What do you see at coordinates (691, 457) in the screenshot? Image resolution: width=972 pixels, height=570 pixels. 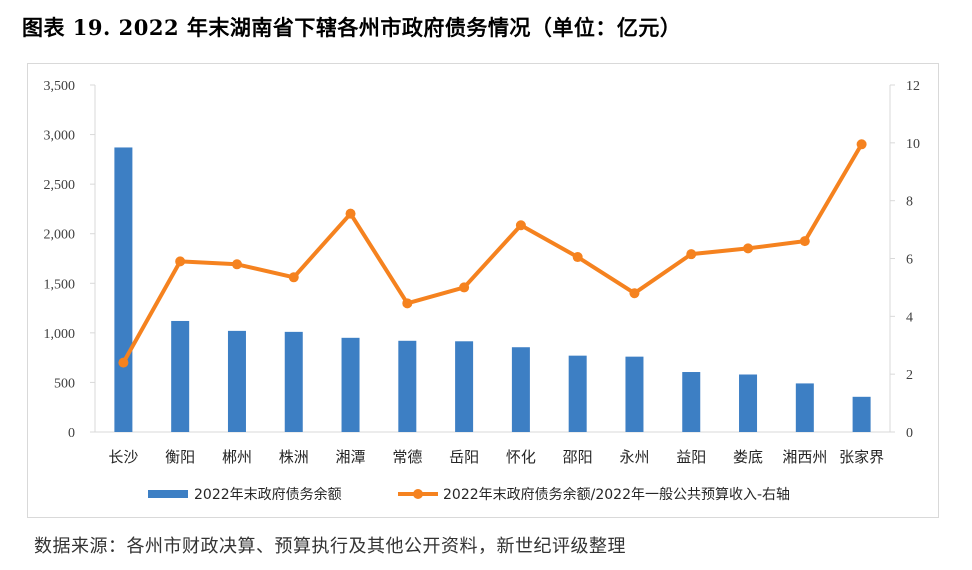 I see `category-label: 益阳` at bounding box center [691, 457].